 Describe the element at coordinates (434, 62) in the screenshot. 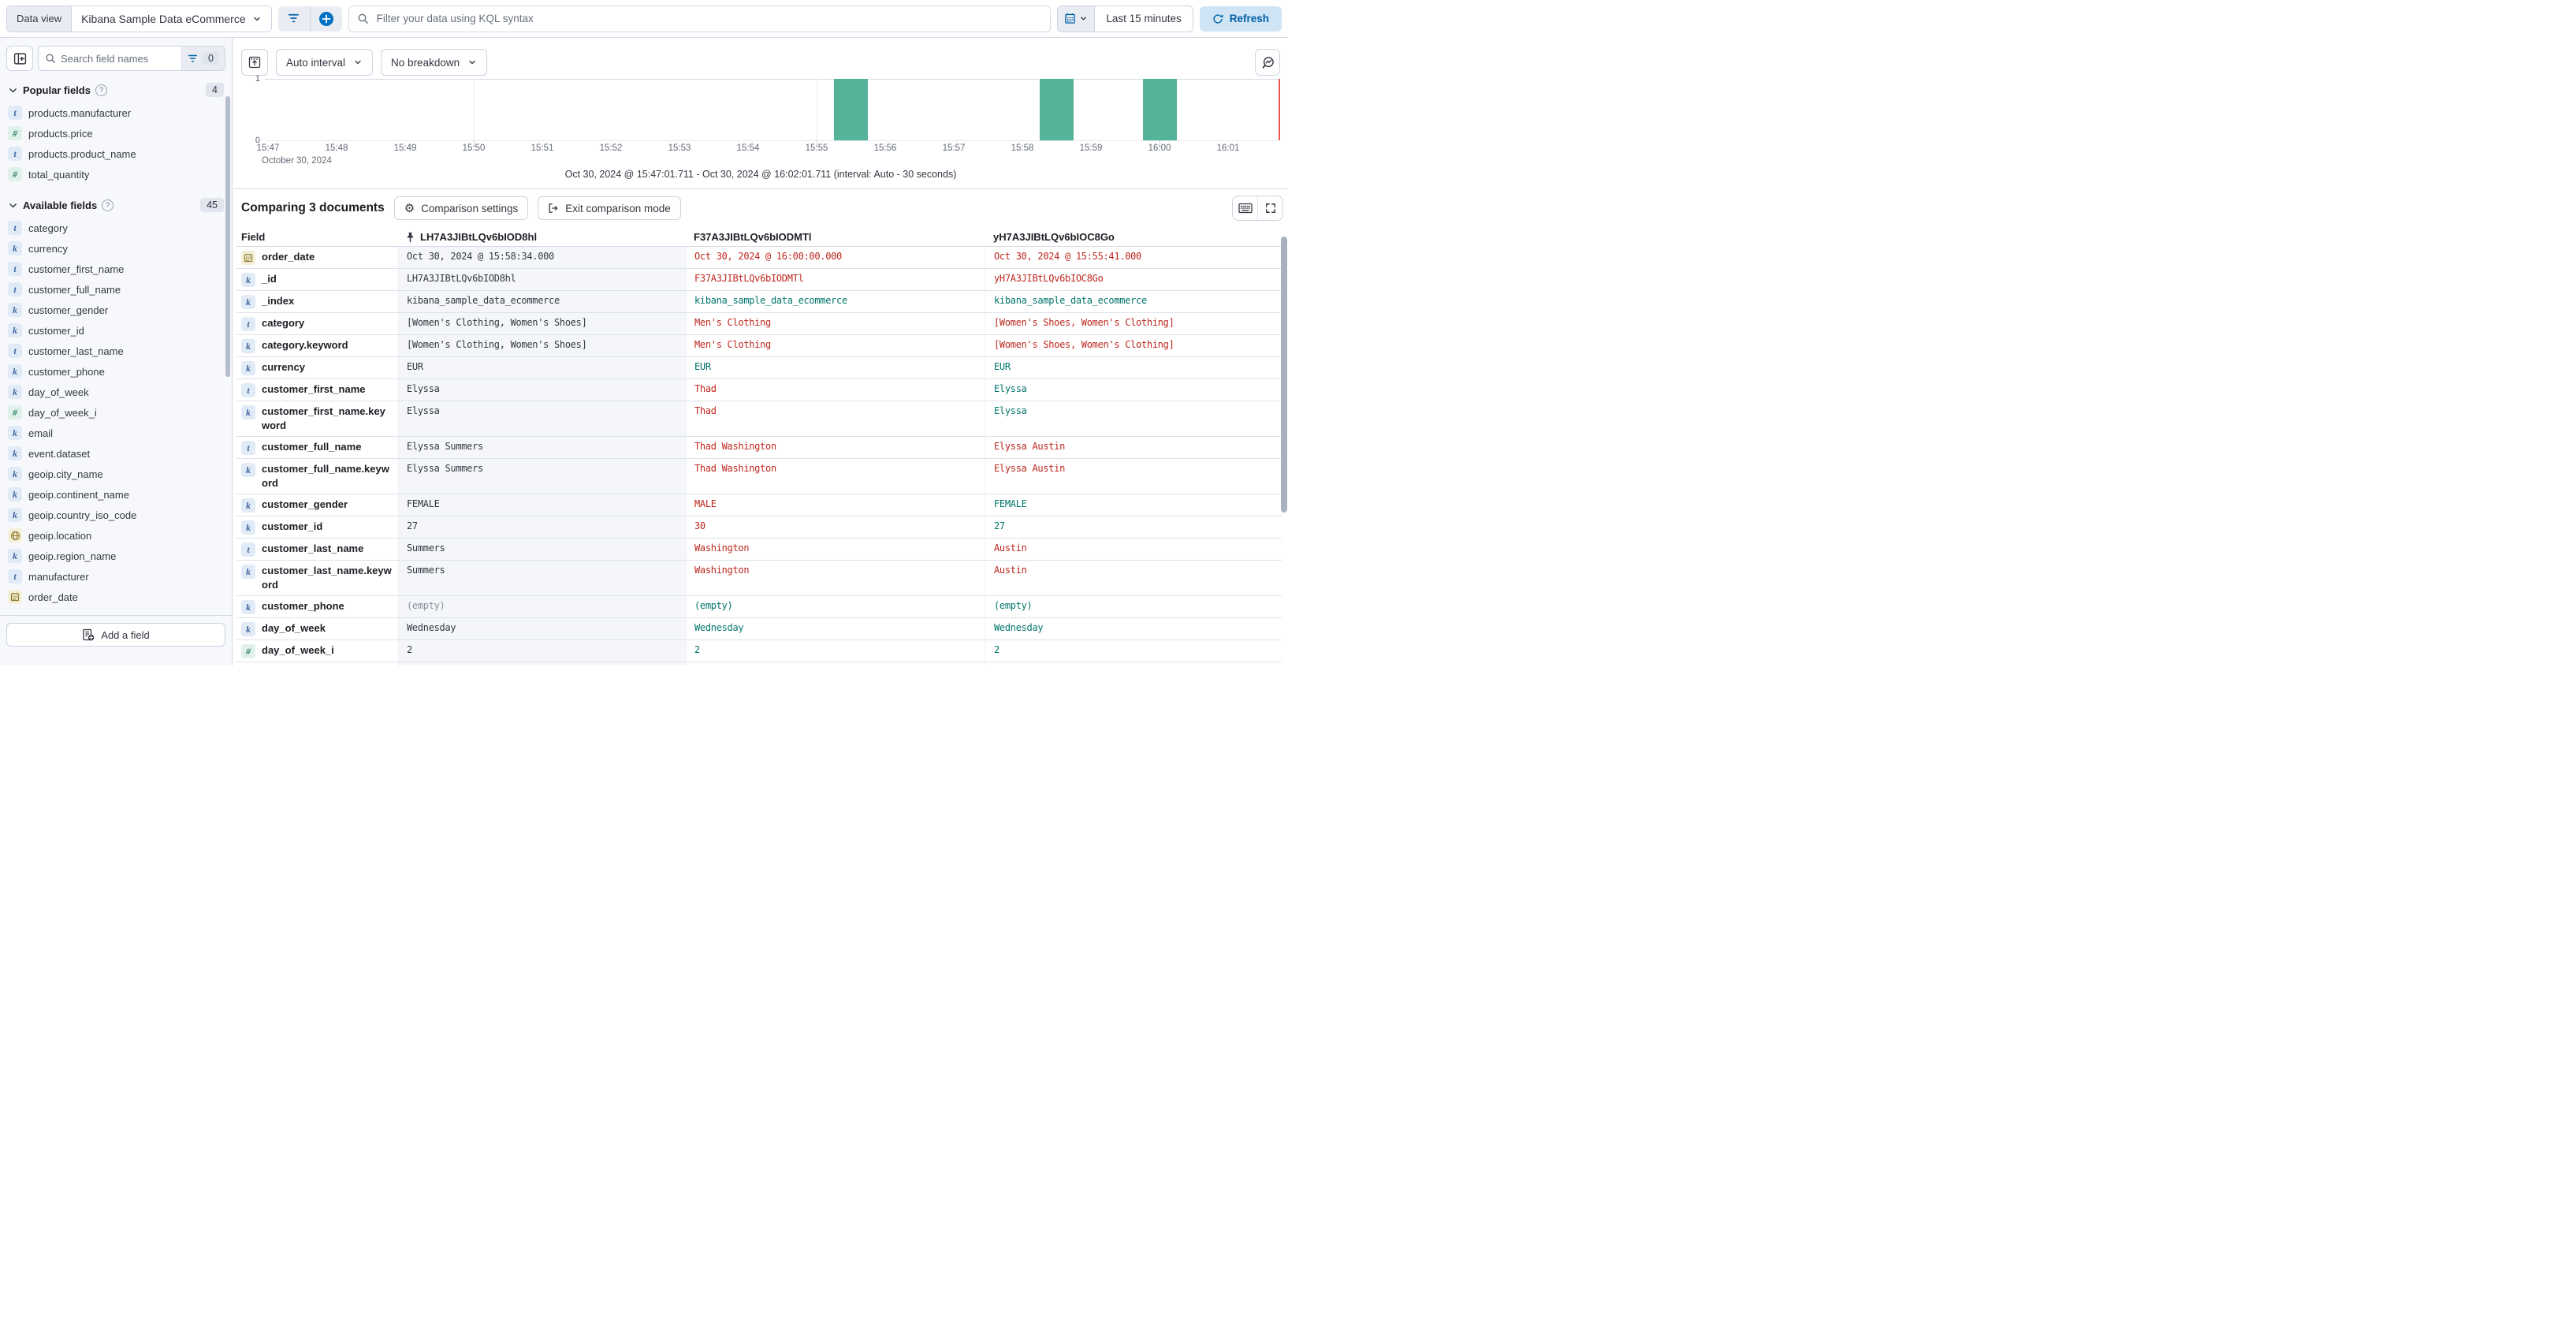

I see `breakdown-select: No breakdown` at that location.